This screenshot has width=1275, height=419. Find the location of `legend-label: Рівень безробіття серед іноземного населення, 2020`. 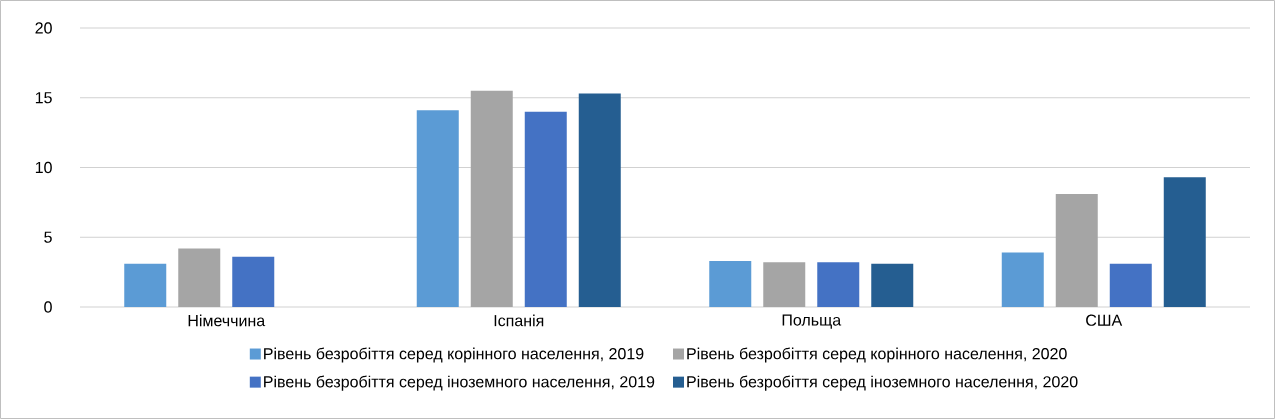

legend-label: Рівень безробіття серед іноземного населення, 2020 is located at coordinates (882, 383).